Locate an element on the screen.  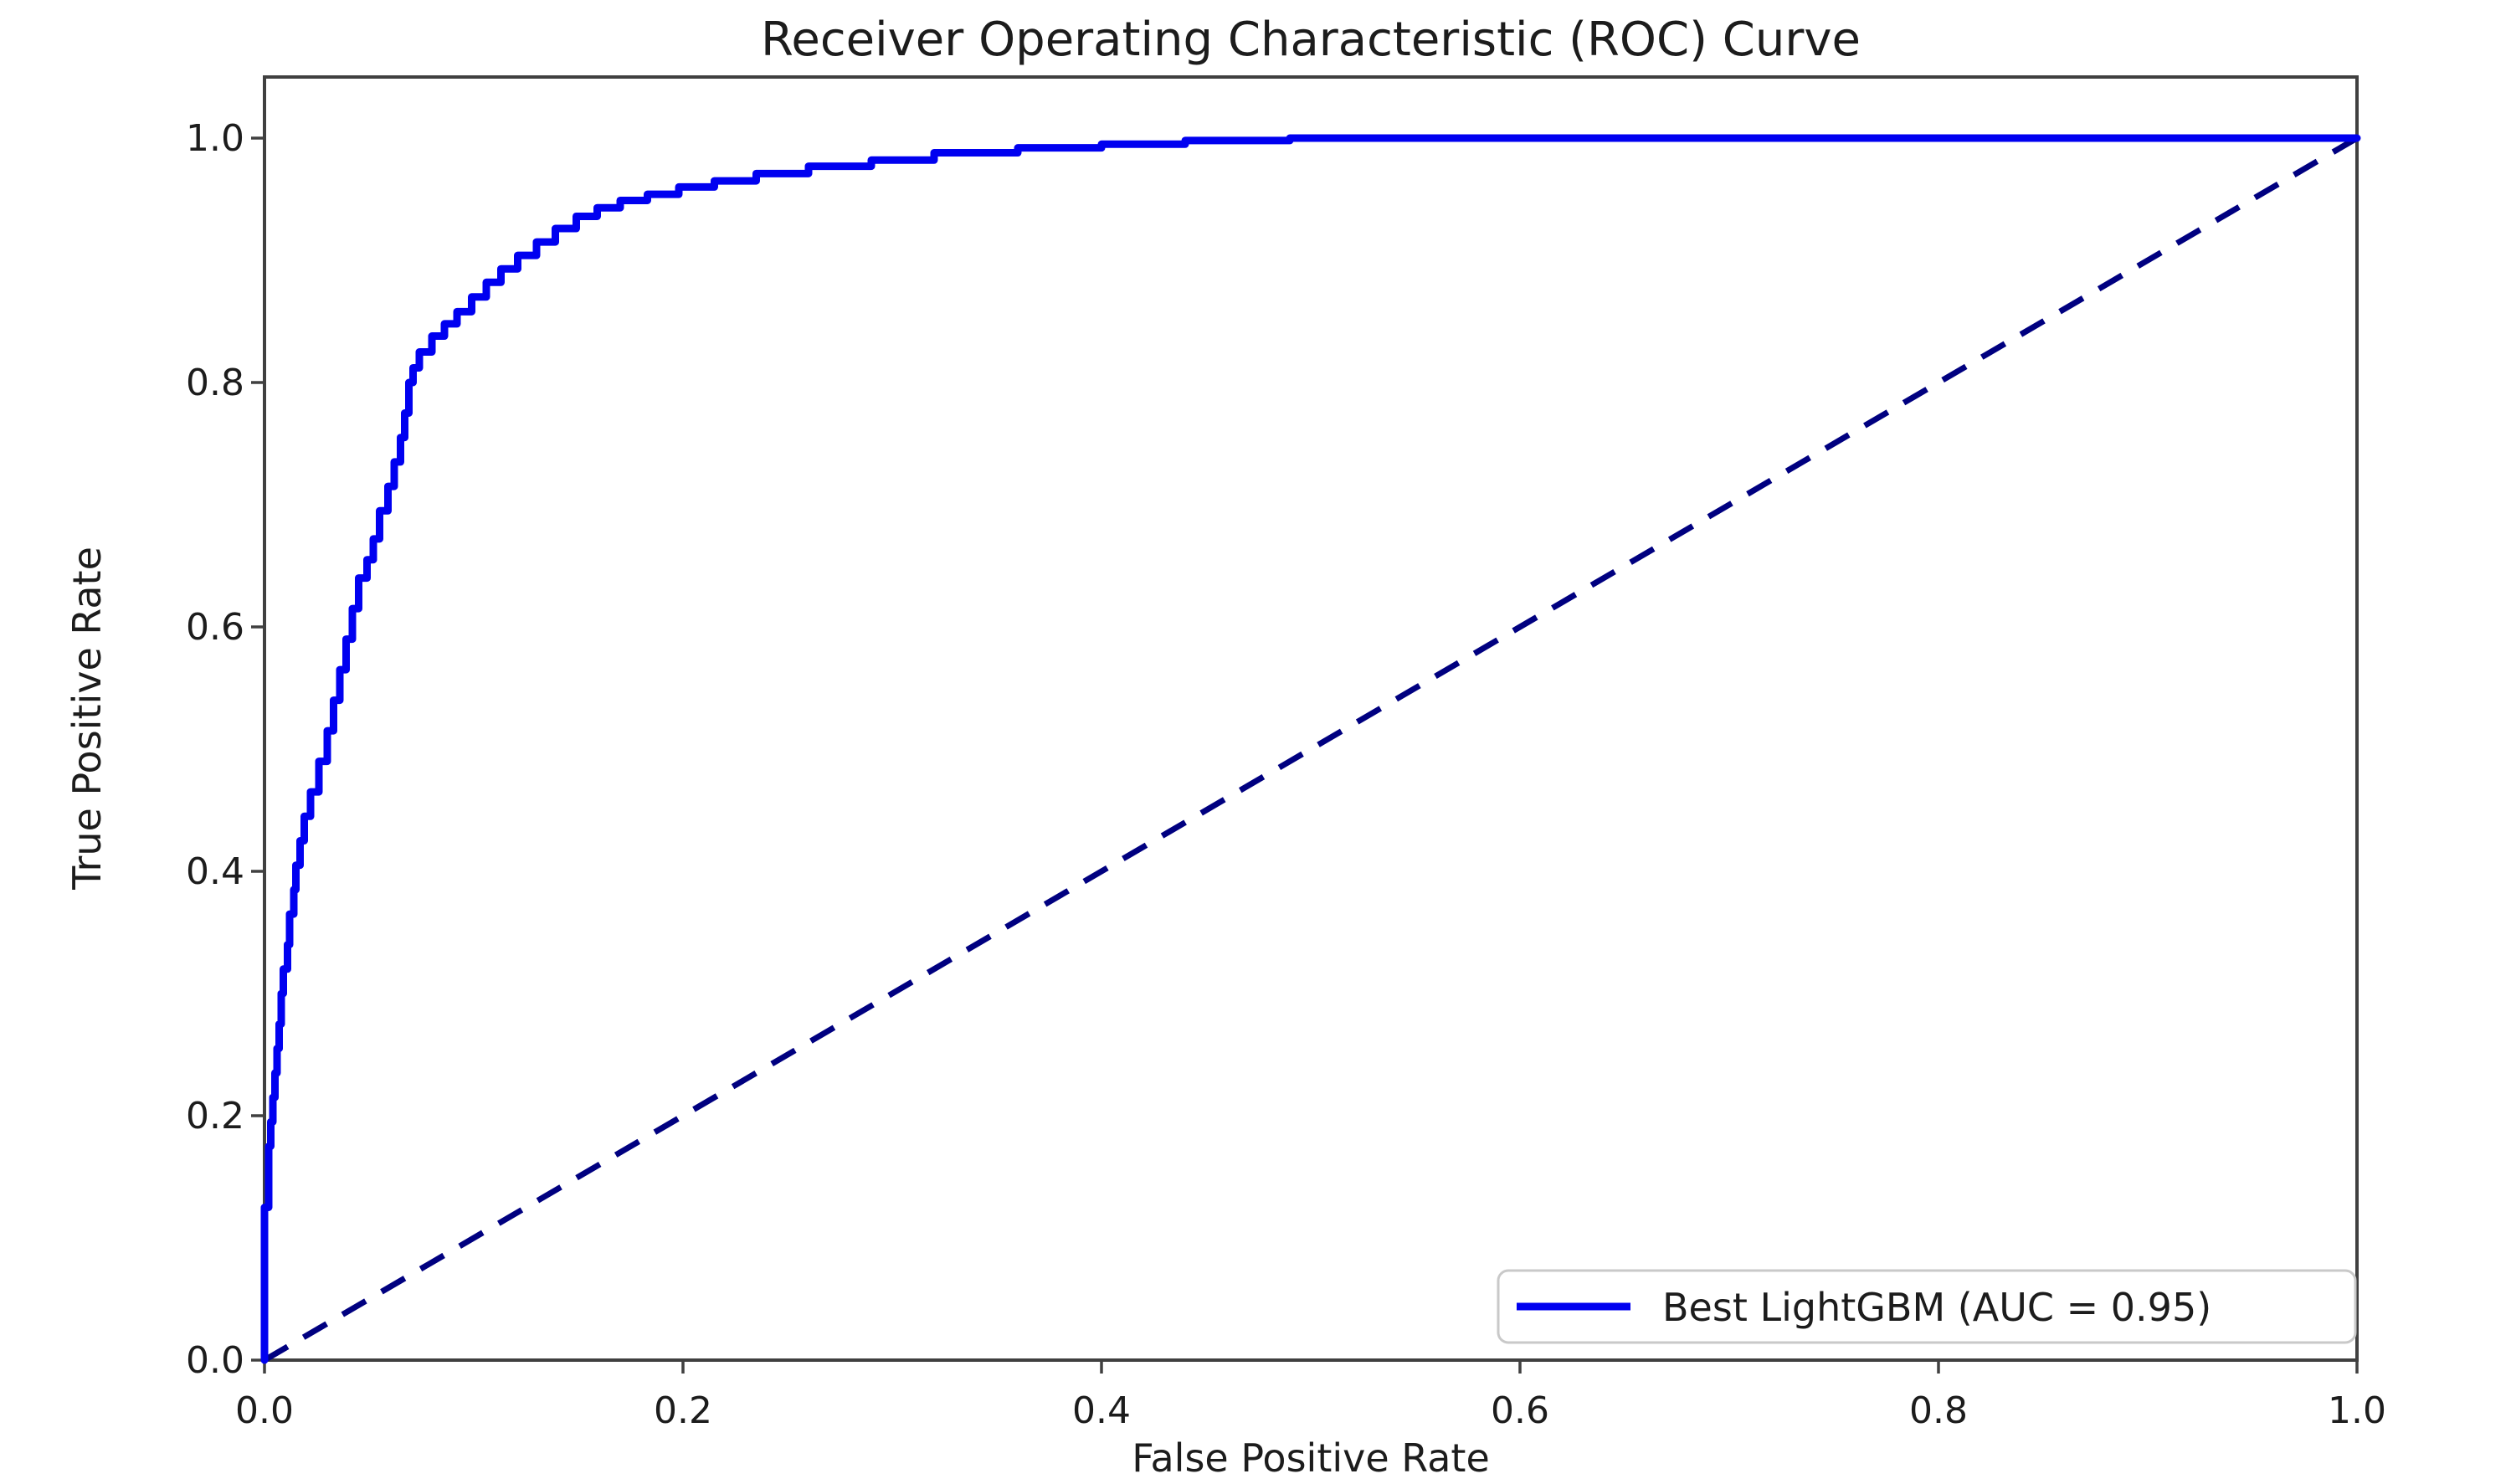
y-tick-label: 0.2 is located at coordinates (215, 1116).